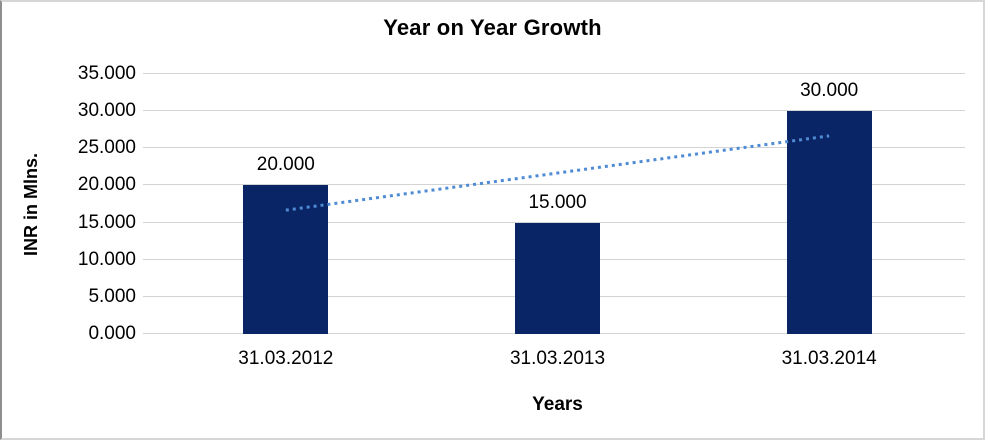 The width and height of the screenshot is (985, 440). I want to click on x-axis-tick-labels: 31.03.2012 31.03.2013 31.03.2014, so click(557, 360).